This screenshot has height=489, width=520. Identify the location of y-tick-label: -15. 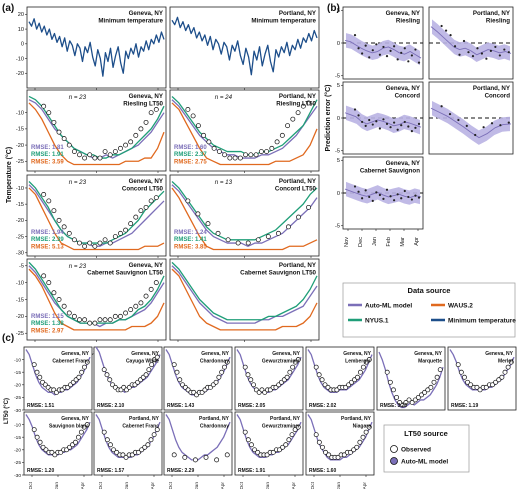
(20, 130).